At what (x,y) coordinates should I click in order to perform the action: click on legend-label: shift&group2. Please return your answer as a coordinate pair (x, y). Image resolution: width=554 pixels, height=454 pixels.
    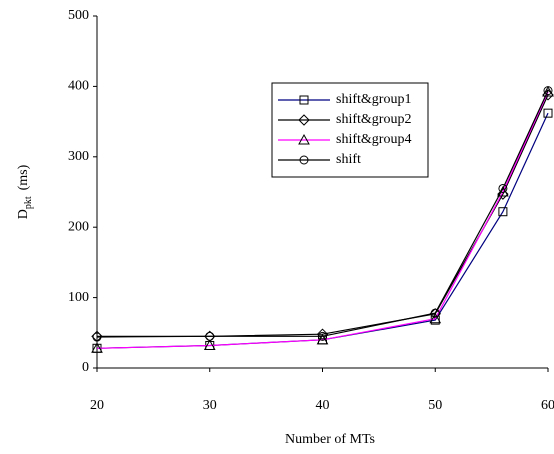
    Looking at the image, I should click on (373, 119).